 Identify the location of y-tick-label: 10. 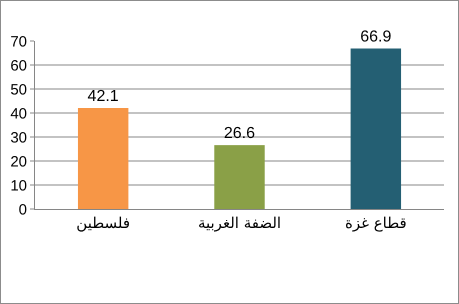
(18, 185).